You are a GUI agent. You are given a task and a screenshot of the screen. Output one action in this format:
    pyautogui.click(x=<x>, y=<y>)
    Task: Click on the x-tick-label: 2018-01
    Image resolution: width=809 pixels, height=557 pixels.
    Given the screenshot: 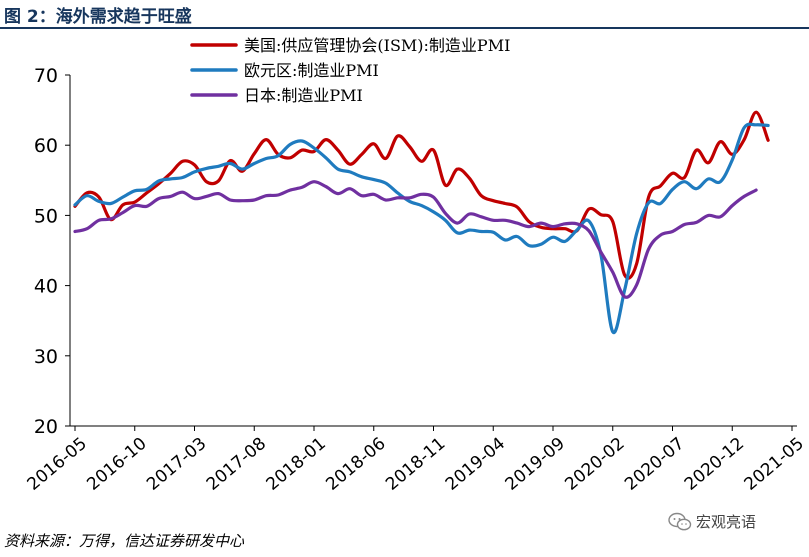 What is the action you would take?
    pyautogui.click(x=296, y=464)
    